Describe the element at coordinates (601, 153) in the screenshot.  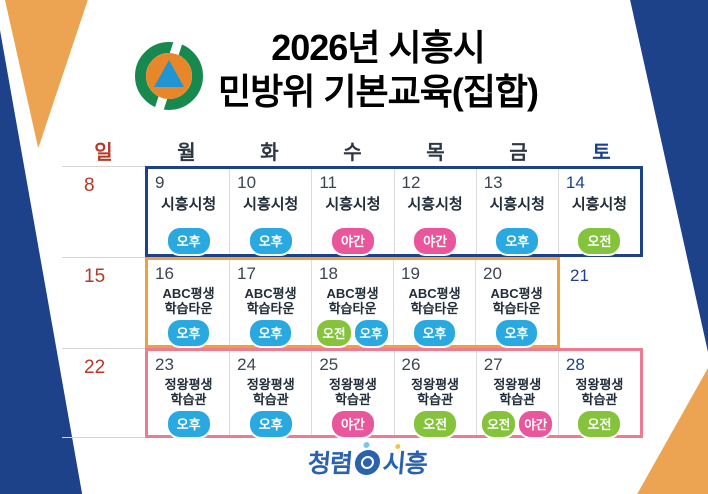
I see `weekday-label-토: 토` at that location.